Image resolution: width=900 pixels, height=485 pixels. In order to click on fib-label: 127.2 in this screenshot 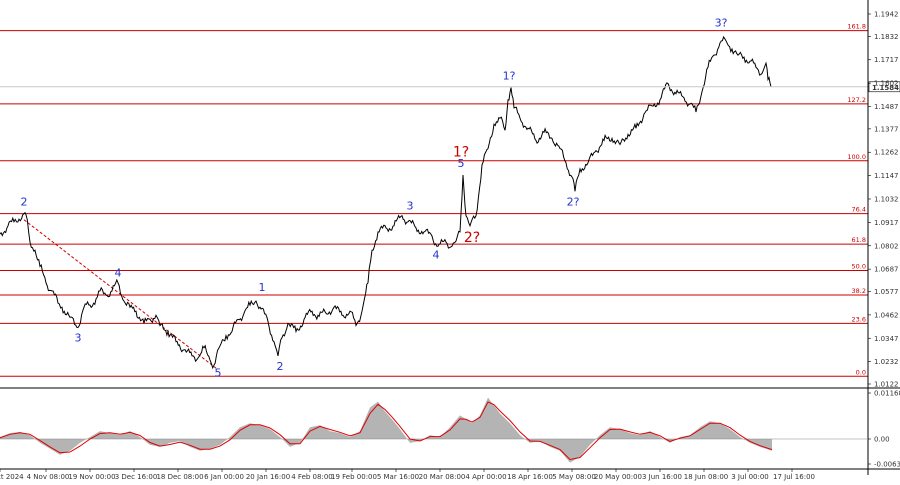, I will do `click(856, 100)`.